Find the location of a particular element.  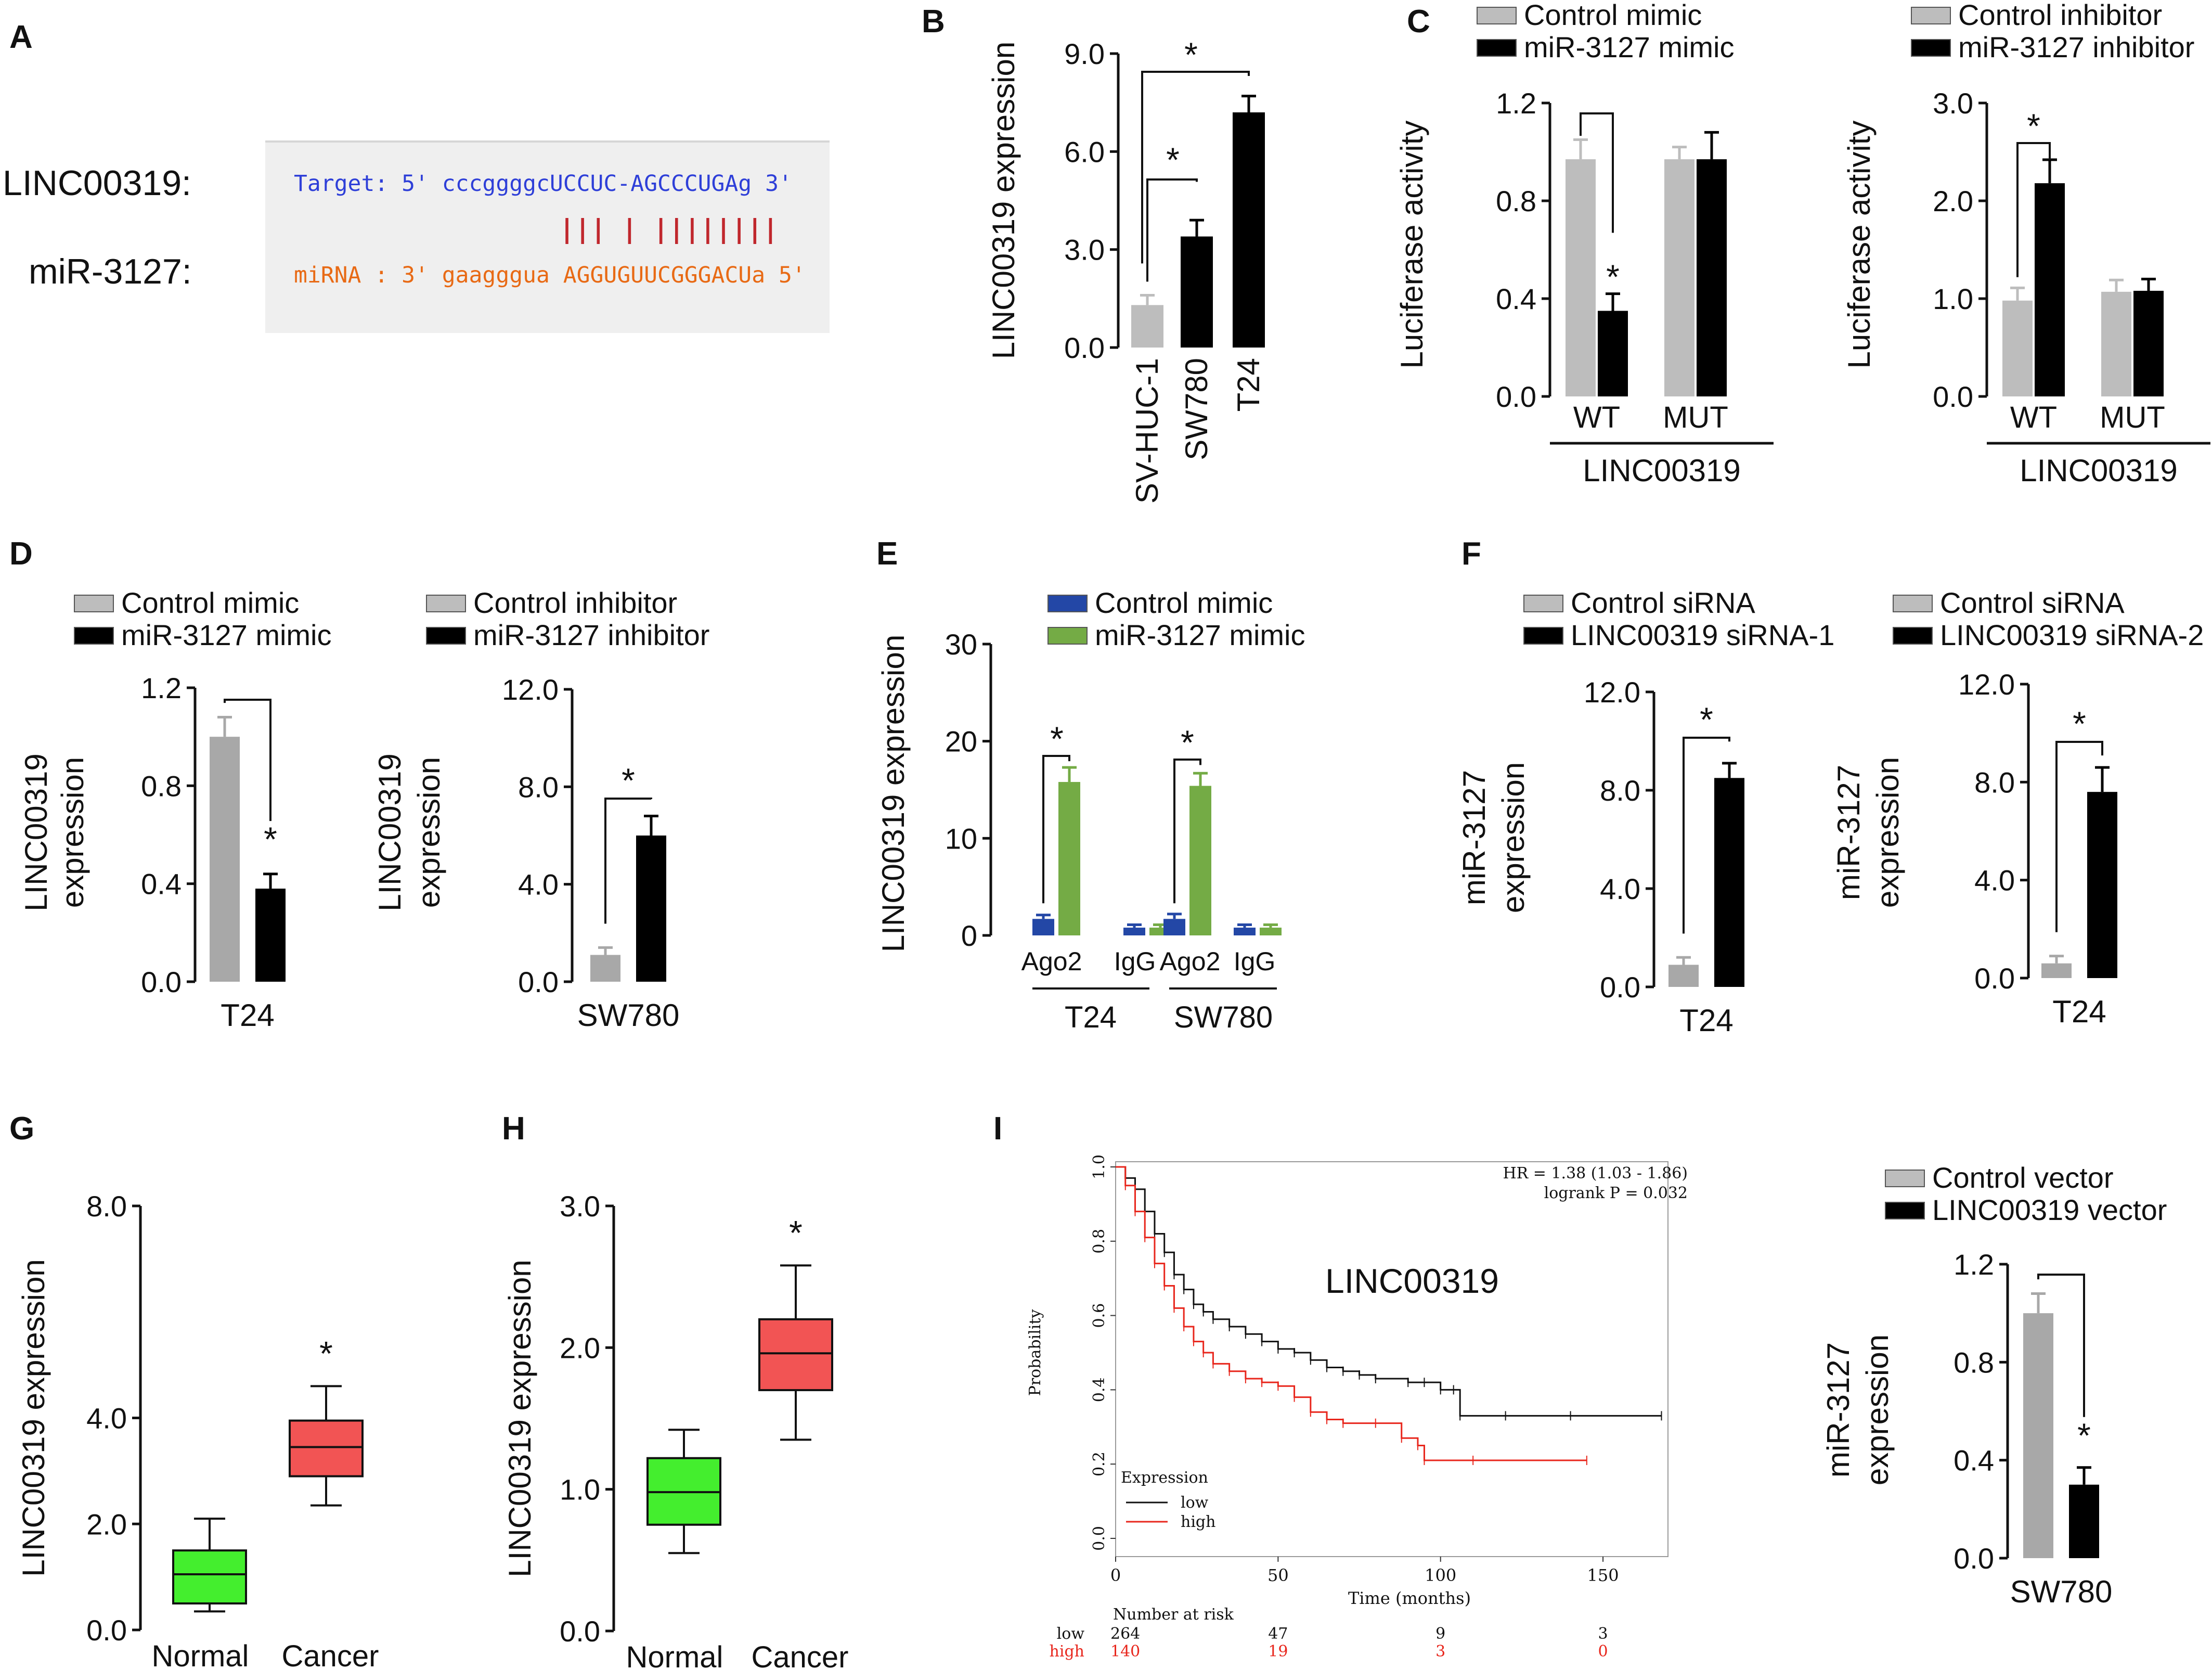

panel-i-km-y-label: Probability is located at coordinates (1035, 1352).